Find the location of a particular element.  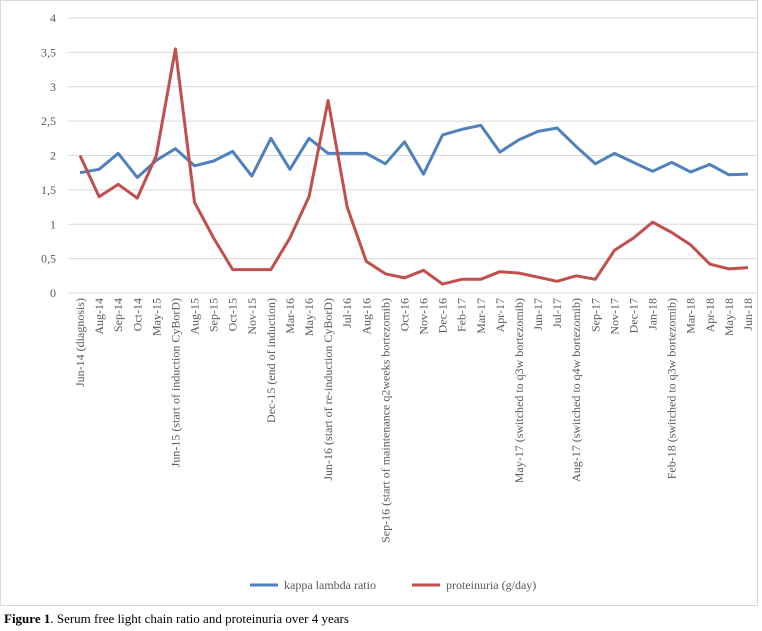

x-tick-label: May-16 is located at coordinates (309, 317).